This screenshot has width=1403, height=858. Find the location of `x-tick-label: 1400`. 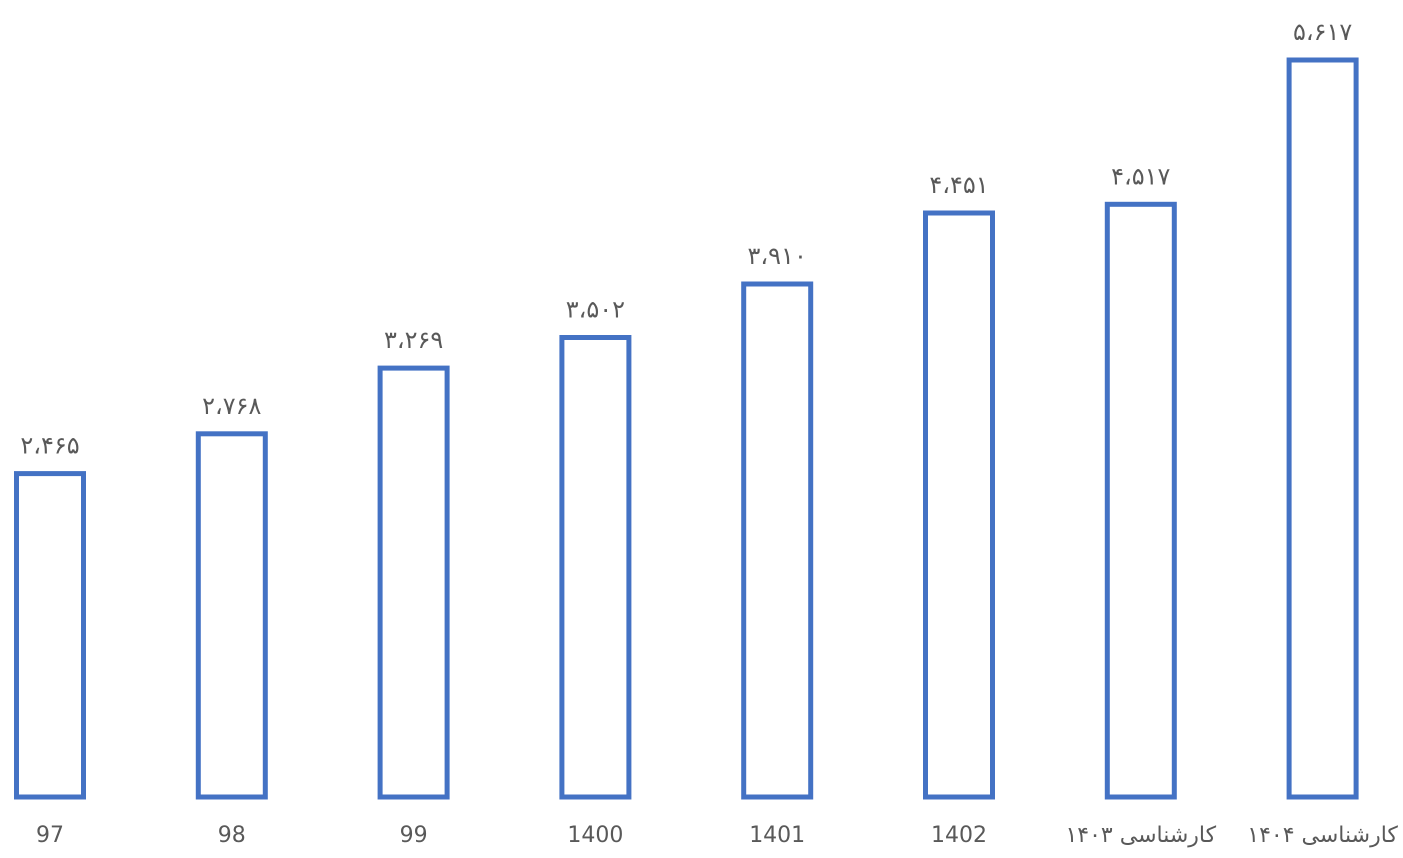

x-tick-label: 1400 is located at coordinates (595, 835).